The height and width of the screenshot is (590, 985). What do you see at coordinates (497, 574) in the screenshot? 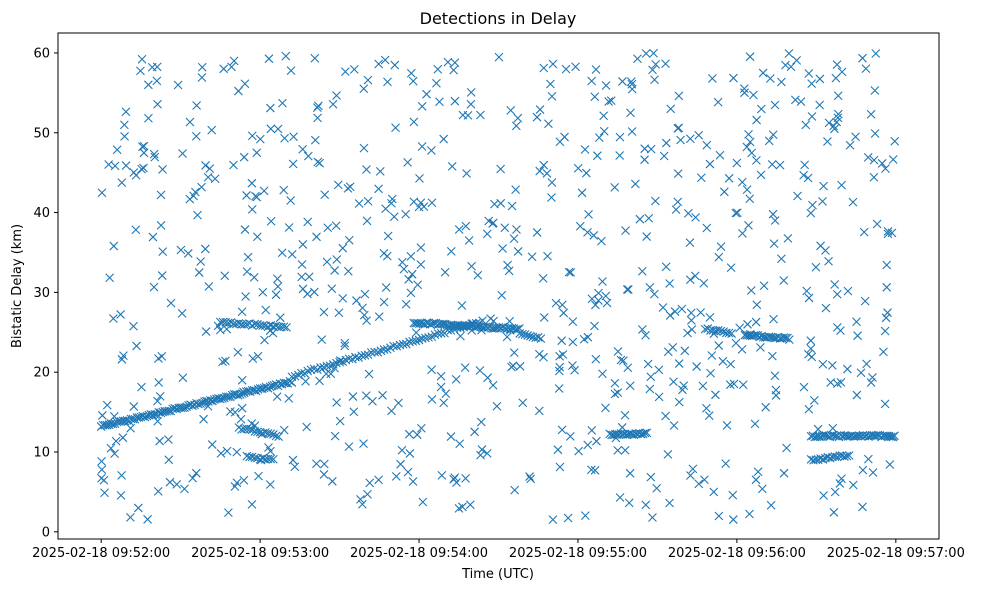
I see `x-axis-label: Time (UTC)` at bounding box center [497, 574].